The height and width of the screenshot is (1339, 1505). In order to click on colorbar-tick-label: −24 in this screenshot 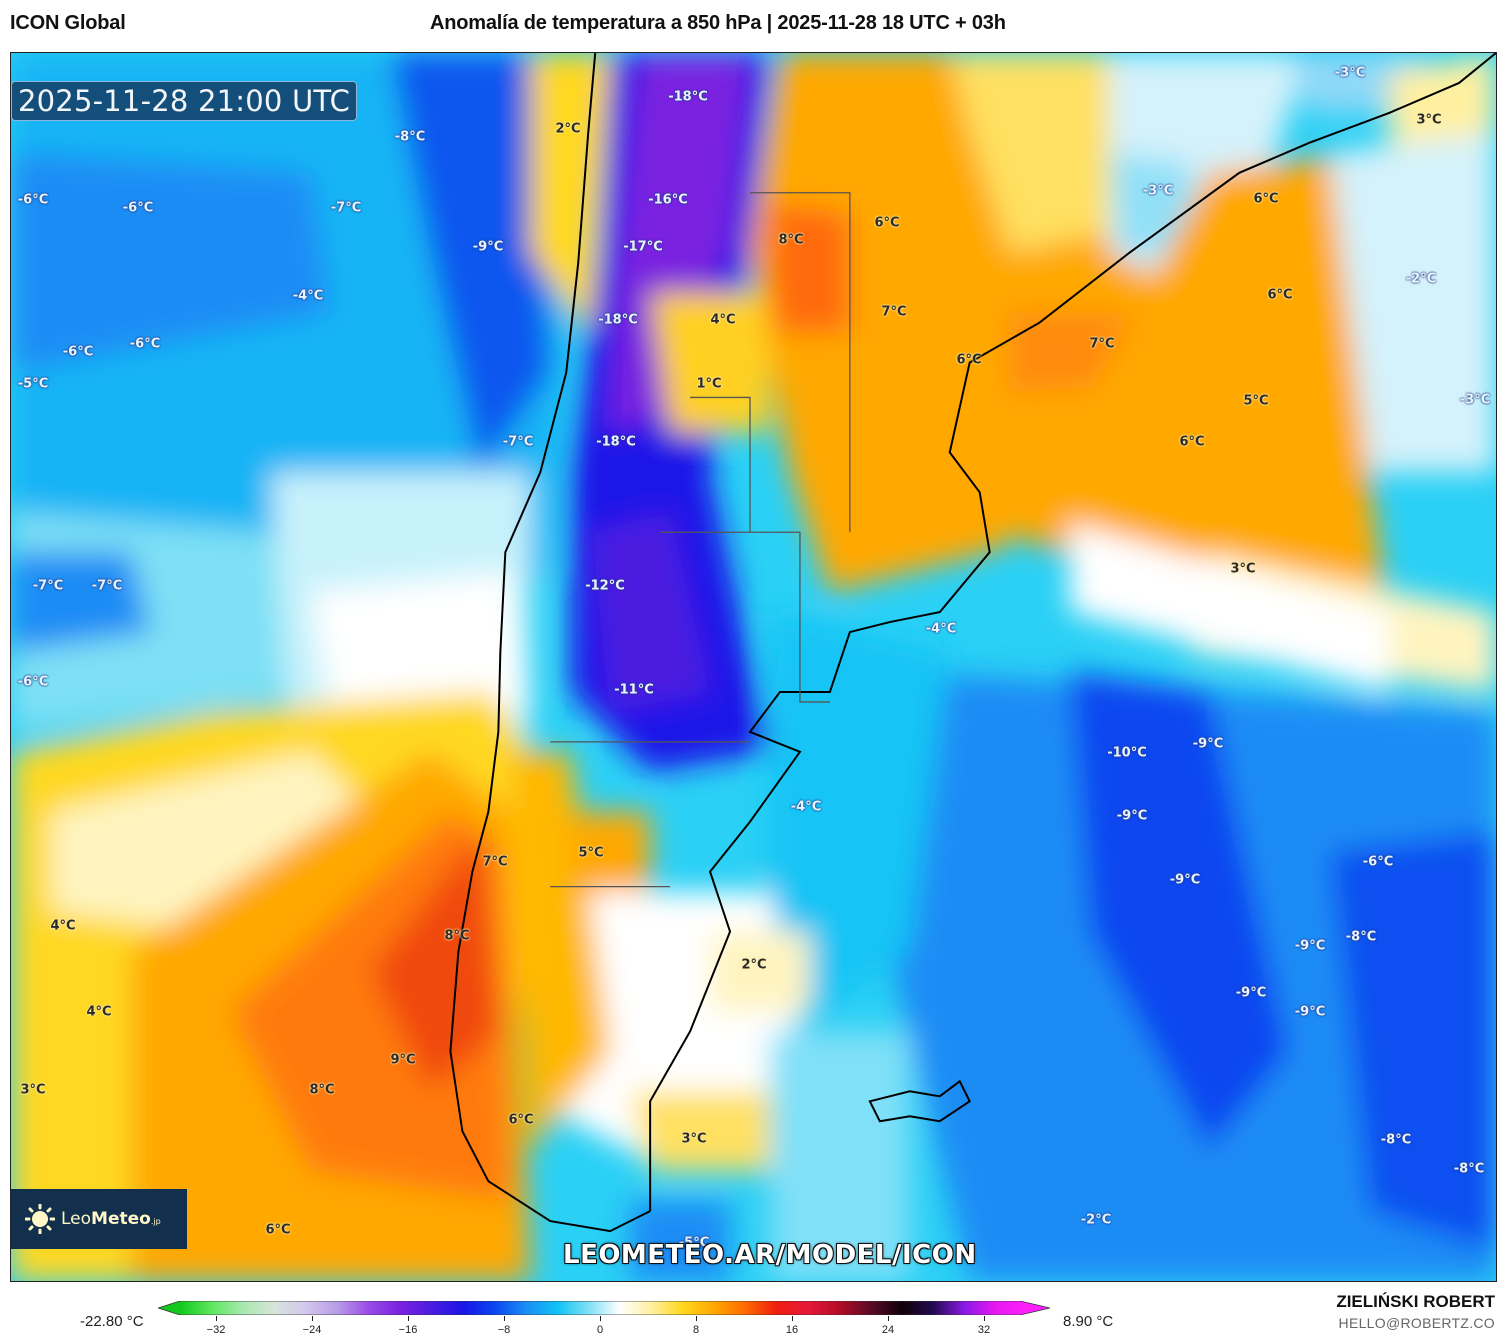, I will do `click(312, 1330)`.